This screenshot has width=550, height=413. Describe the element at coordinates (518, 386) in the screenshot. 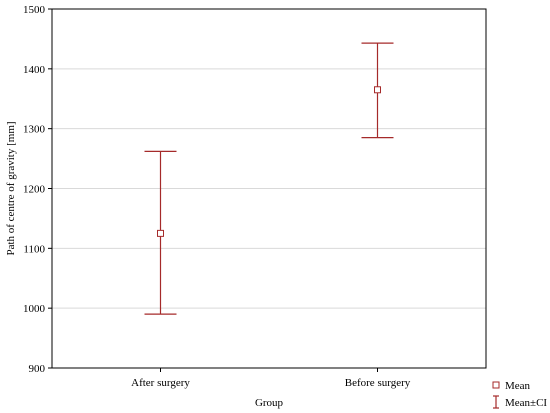

I see `legend-mean-label: Mean` at that location.